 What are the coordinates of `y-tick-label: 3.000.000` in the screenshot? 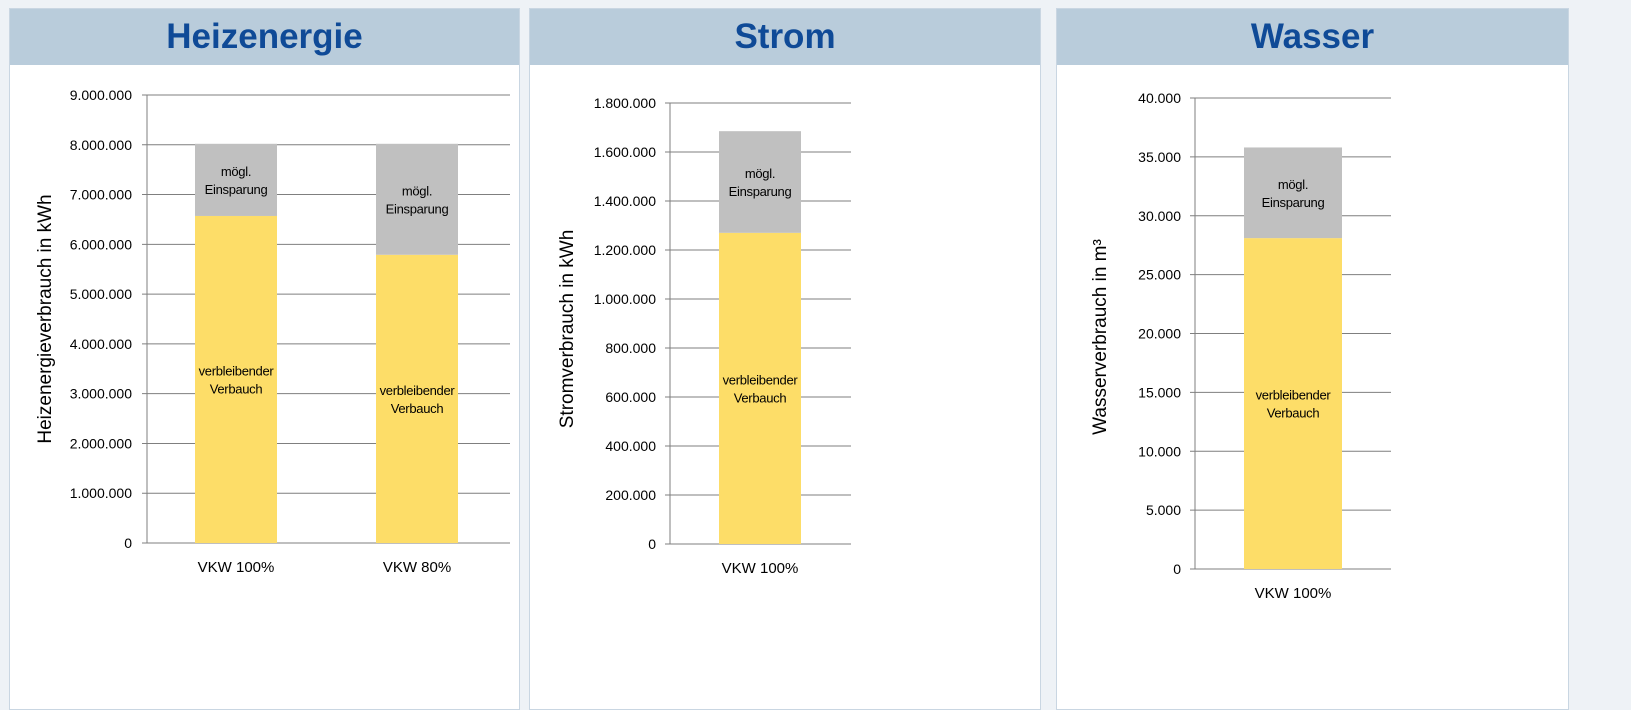 It's located at (101, 394).